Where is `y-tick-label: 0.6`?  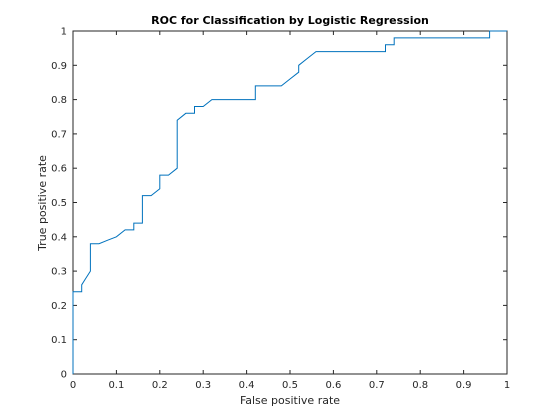 y-tick-label: 0.6 is located at coordinates (59, 169).